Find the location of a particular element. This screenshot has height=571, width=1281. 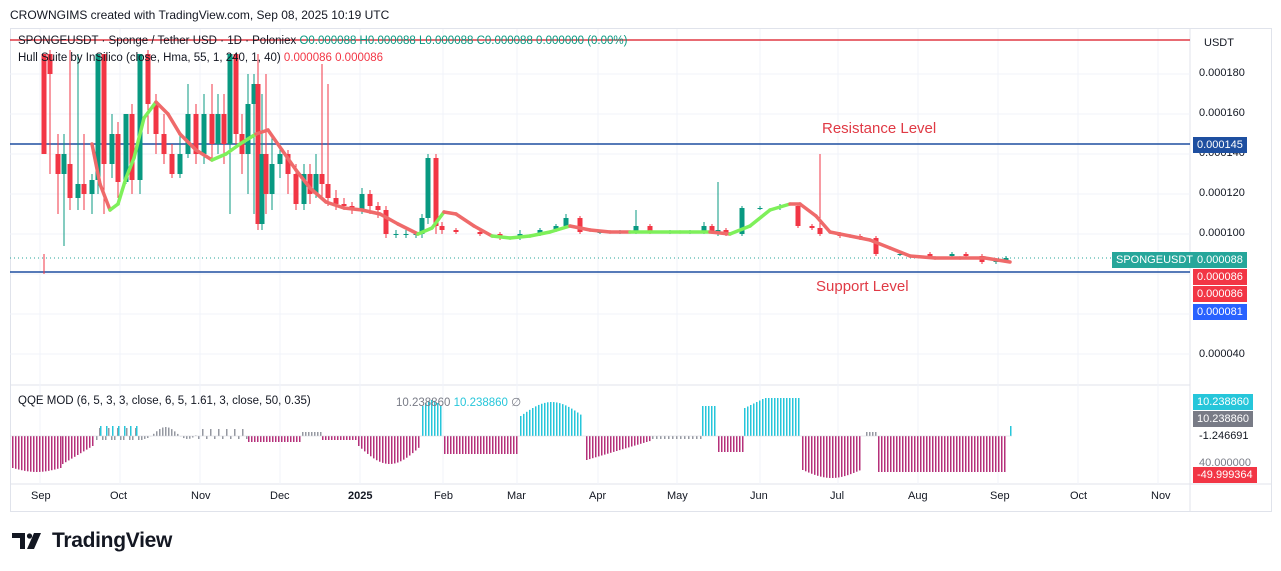

tradingview-logo: TradingView is located at coordinates (92, 541).